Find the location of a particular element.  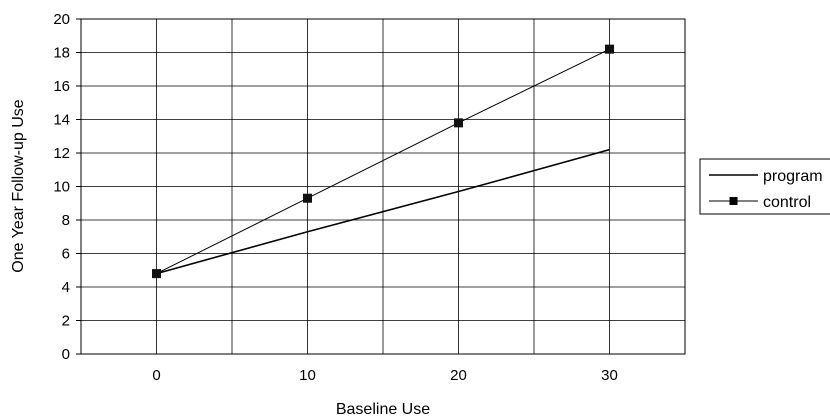

y-tick-label: 0 is located at coordinates (66, 354).